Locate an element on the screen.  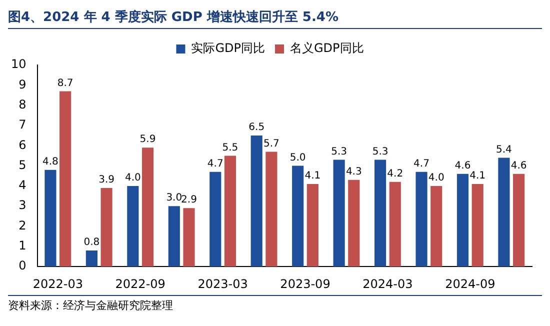
data-label: 2.9 is located at coordinates (189, 200).